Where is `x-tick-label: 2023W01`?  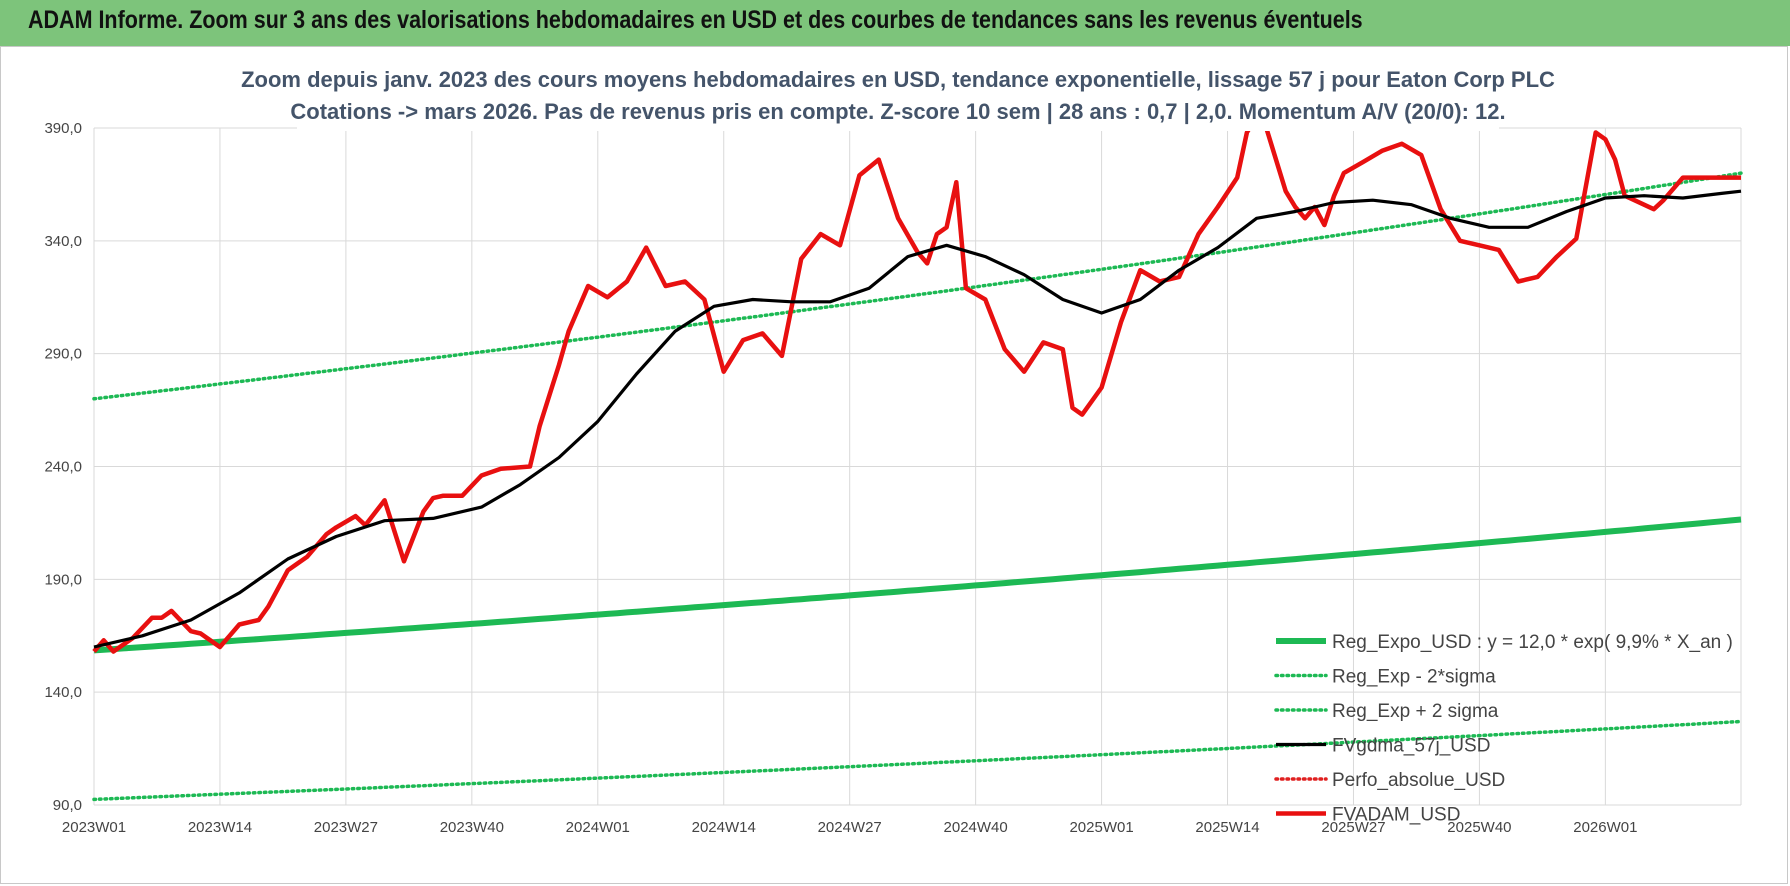 x-tick-label: 2023W01 is located at coordinates (94, 827).